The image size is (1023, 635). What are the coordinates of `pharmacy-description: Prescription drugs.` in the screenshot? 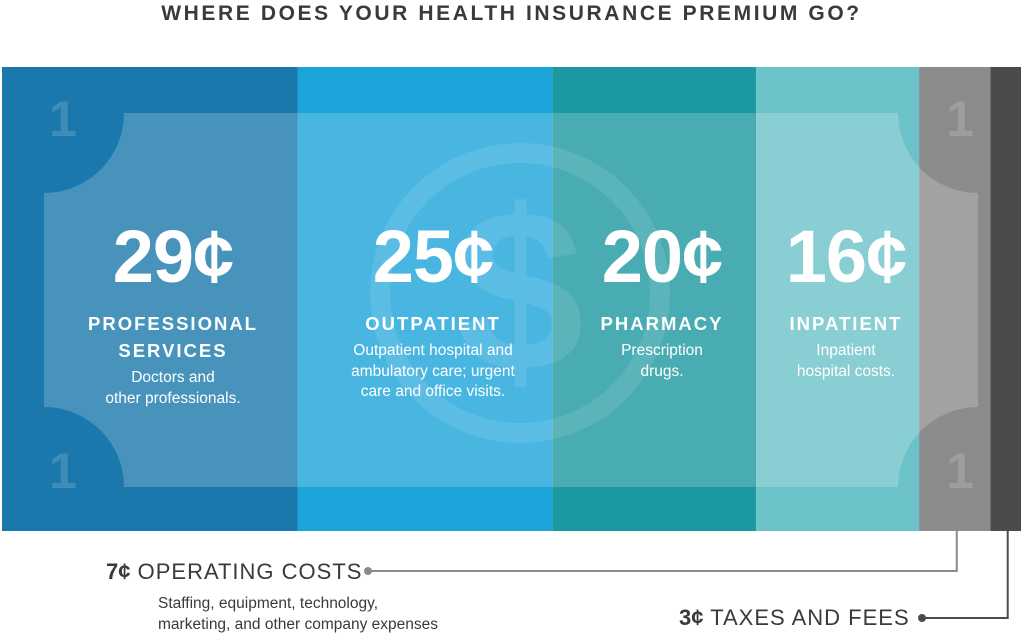 It's located at (662, 361).